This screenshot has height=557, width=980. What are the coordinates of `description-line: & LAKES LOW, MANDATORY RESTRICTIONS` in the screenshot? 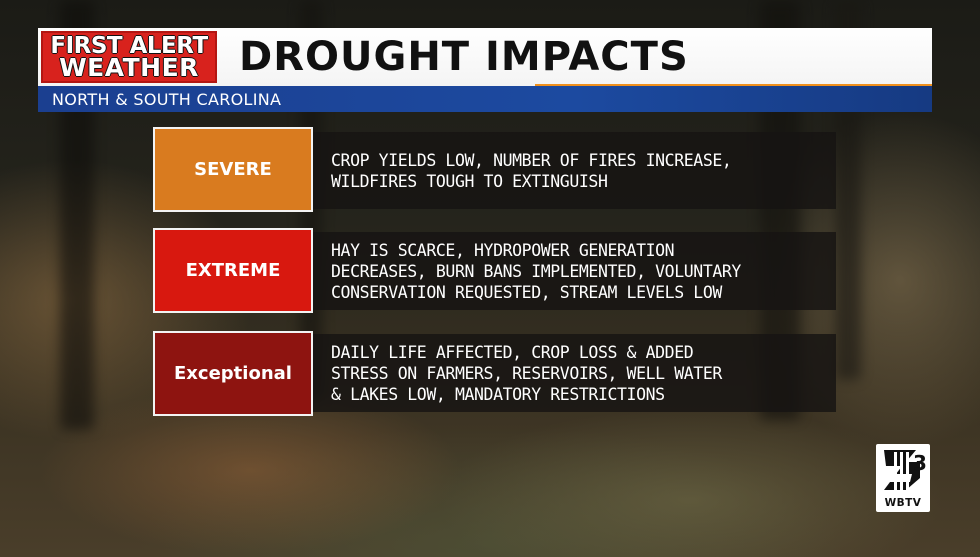 It's located at (498, 394).